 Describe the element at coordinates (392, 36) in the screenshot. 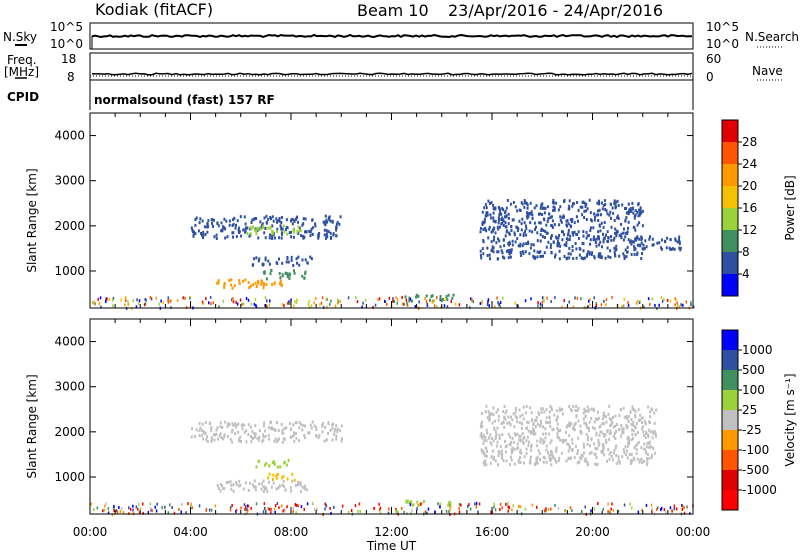

I see `nsky-trace` at that location.